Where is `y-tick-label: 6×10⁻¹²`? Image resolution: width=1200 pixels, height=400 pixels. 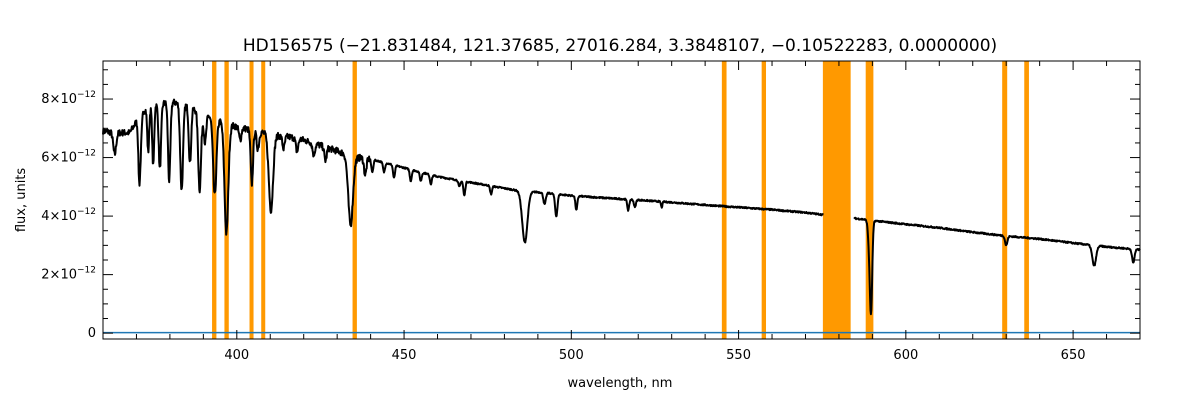 y-tick-label: 6×10⁻¹² is located at coordinates (68, 157).